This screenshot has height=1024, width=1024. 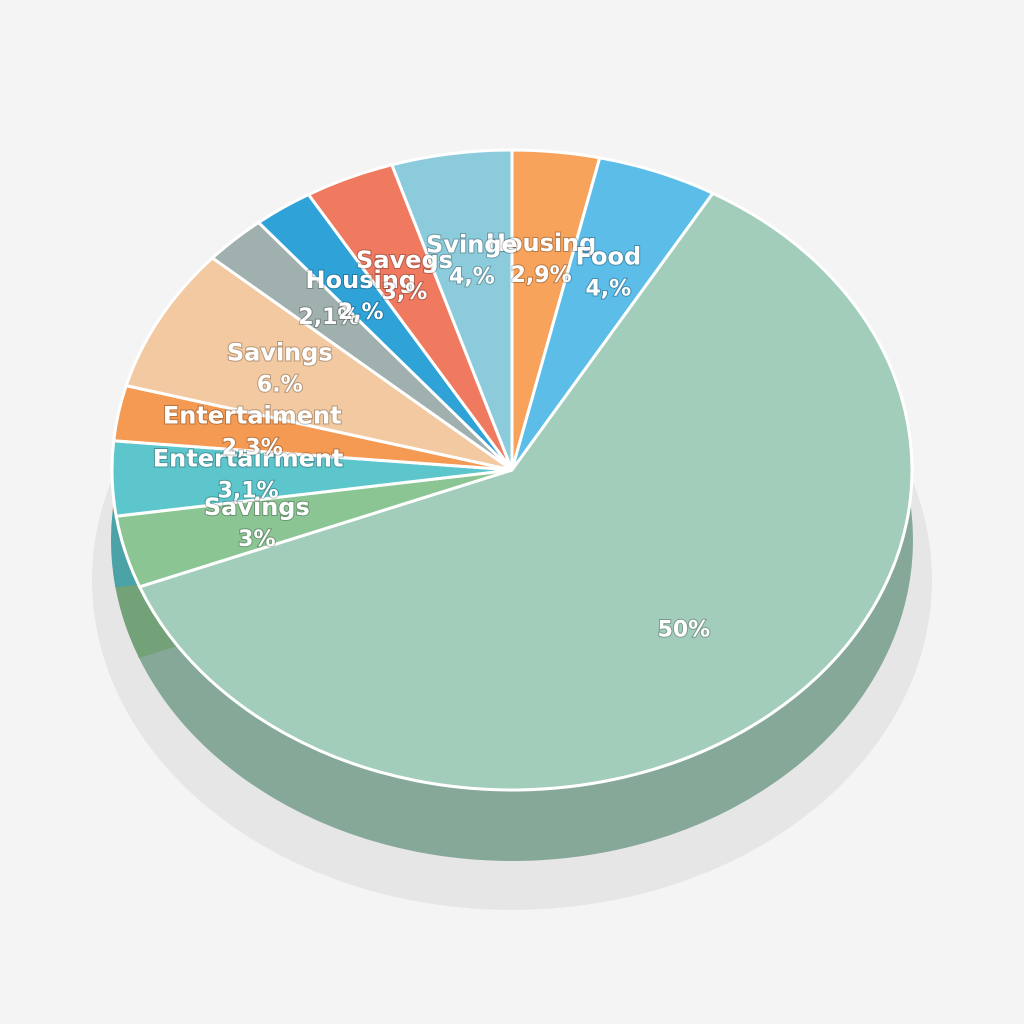 I want to click on slice-name: Food, so click(x=609, y=256).